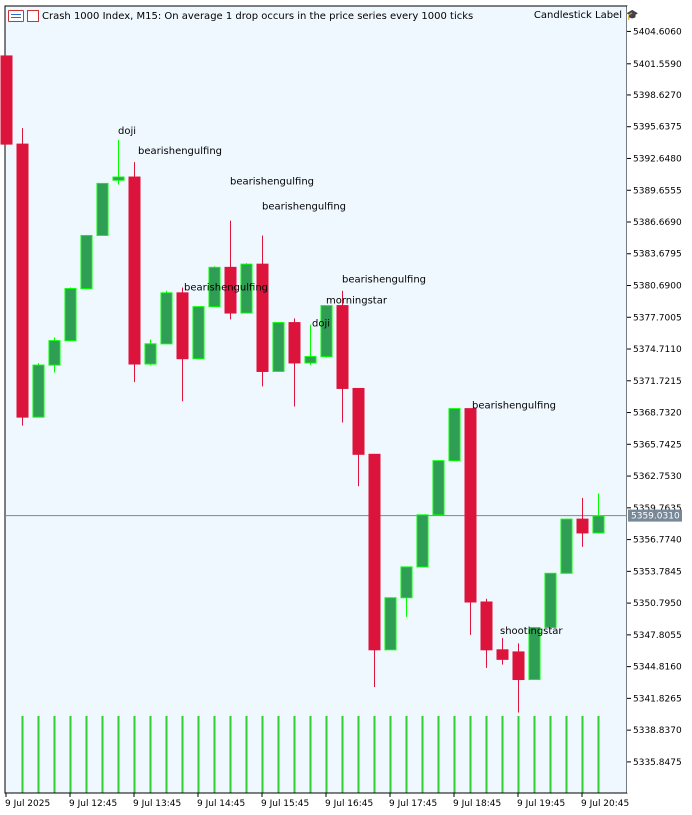  Describe the element at coordinates (657, 445) in the screenshot. I see `price-tick-label: 5365.7425` at that location.